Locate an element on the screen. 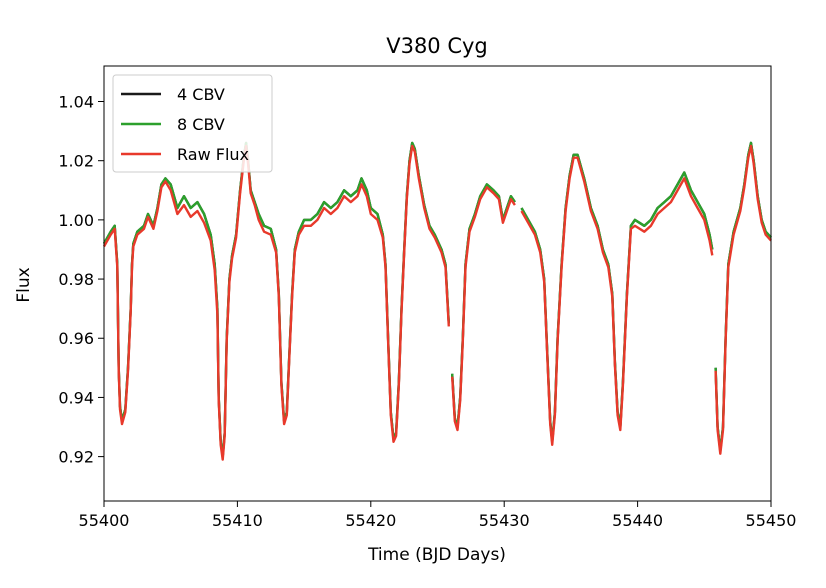  y-axis-ticks: 0.92 0.94 0.96 0.98 1.00 1.02 1.04 is located at coordinates (81, 280).